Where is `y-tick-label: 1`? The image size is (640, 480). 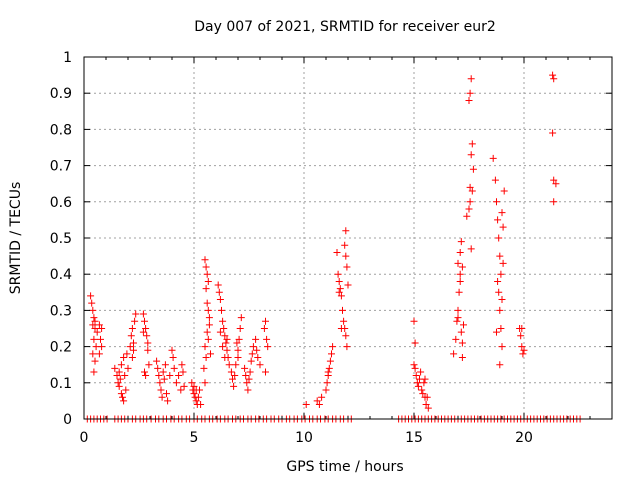
y-tick-label: 1 is located at coordinates (67, 58).